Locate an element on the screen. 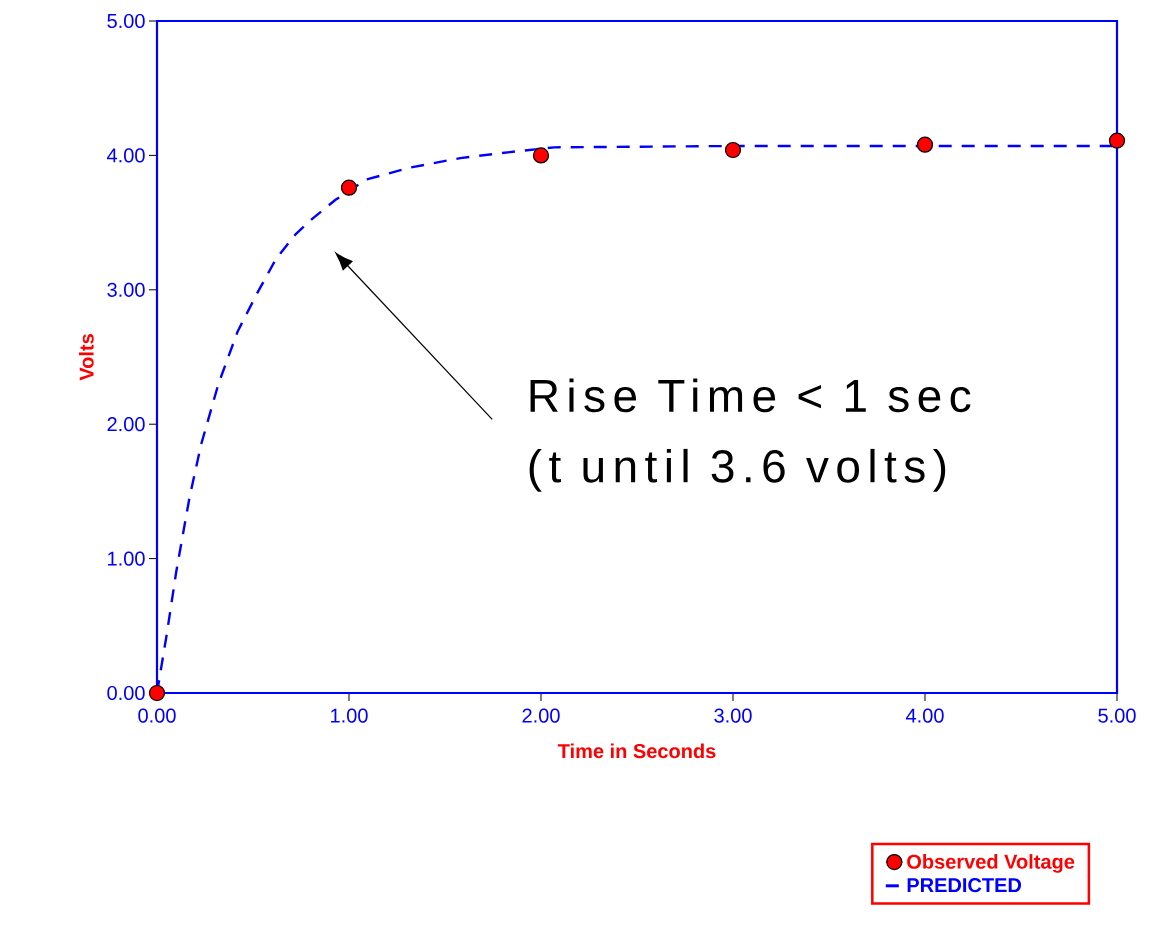 The image size is (1156, 951). y-tick-label: 1.00 is located at coordinates (126, 558).